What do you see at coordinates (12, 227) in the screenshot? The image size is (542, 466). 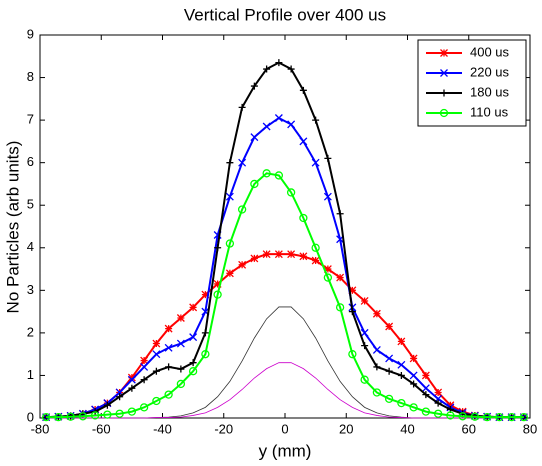 I see `y-axis-label: No Particles (arb units)` at bounding box center [12, 227].